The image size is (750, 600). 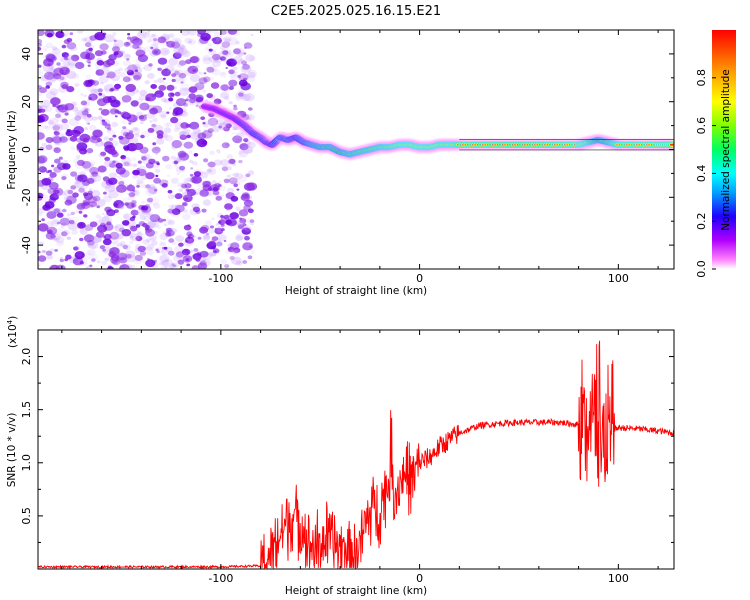 I want to click on colorbar-tick-label: 0.0, so click(x=701, y=269).